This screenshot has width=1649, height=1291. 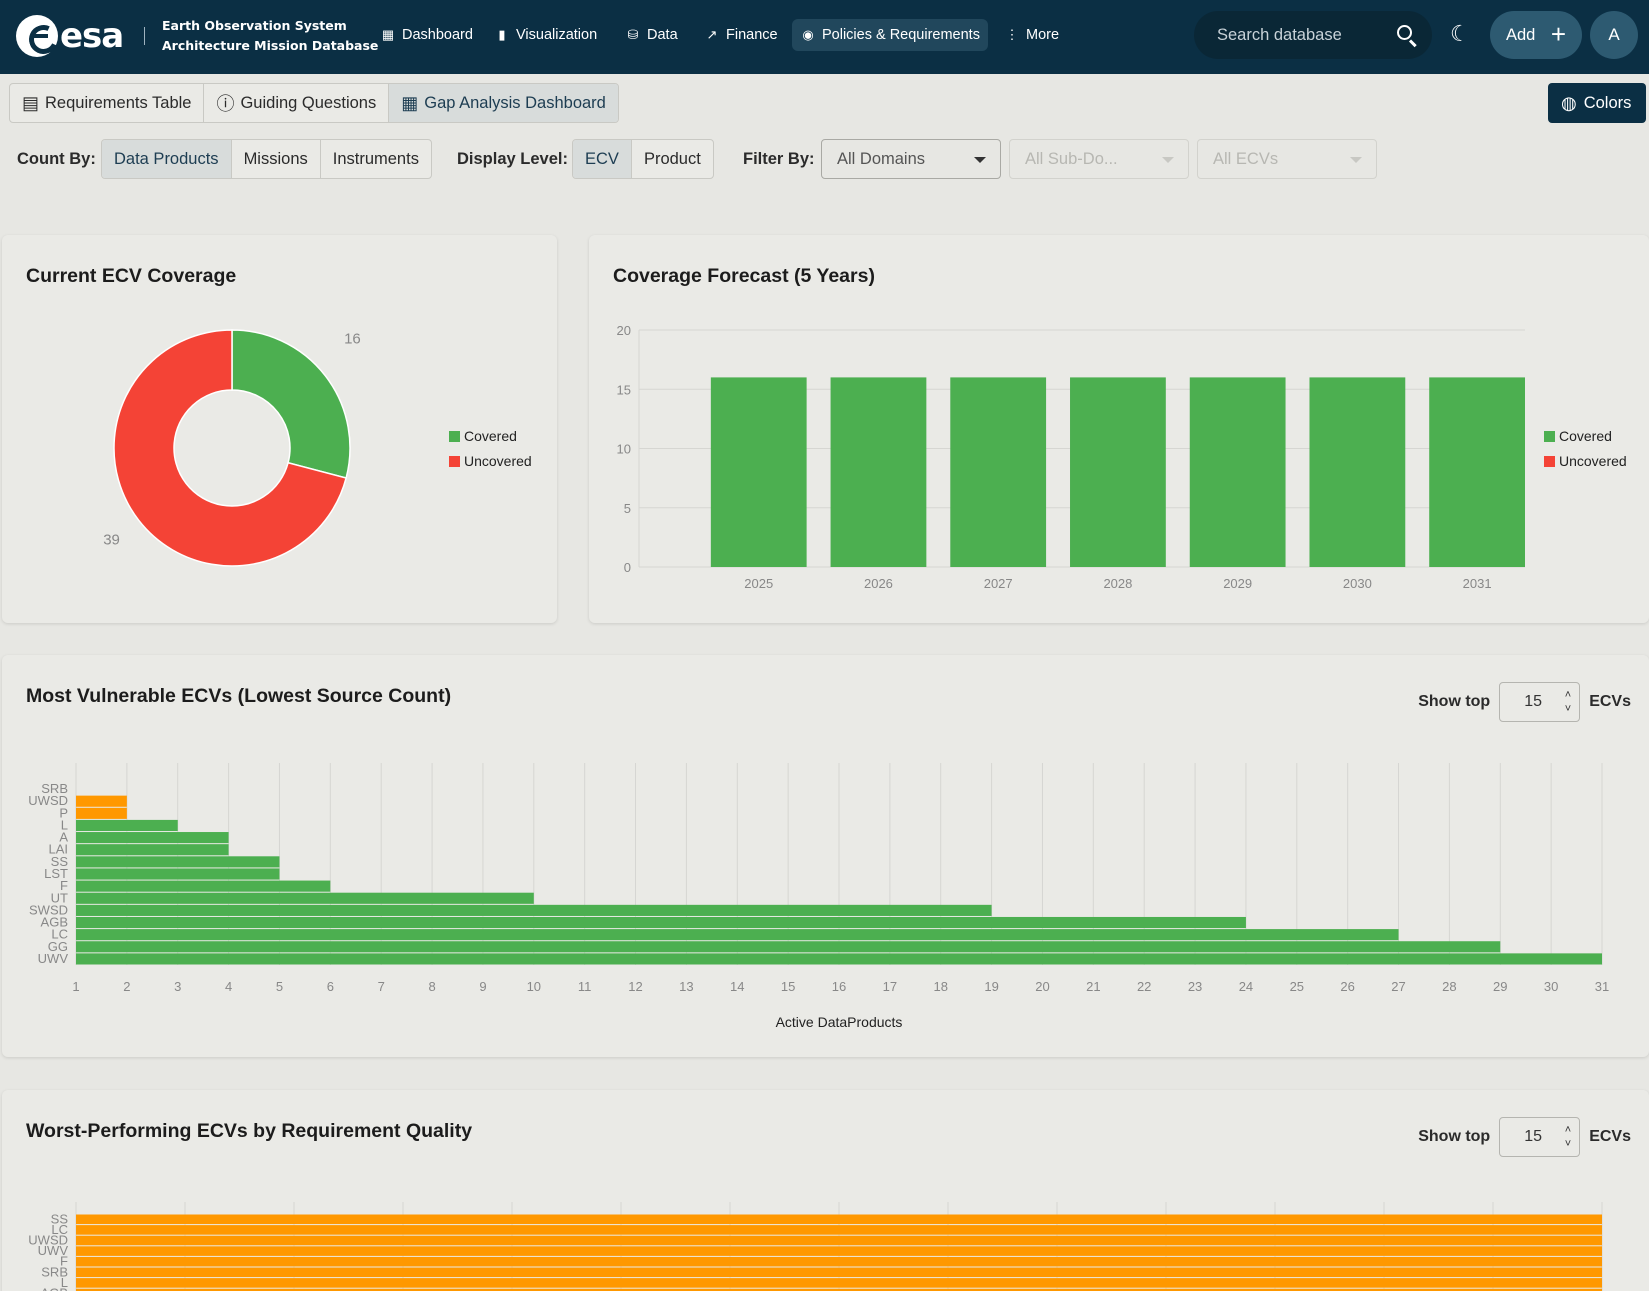 What do you see at coordinates (60, 861) in the screenshot?
I see `vulnerable-y-tick-label: SS` at bounding box center [60, 861].